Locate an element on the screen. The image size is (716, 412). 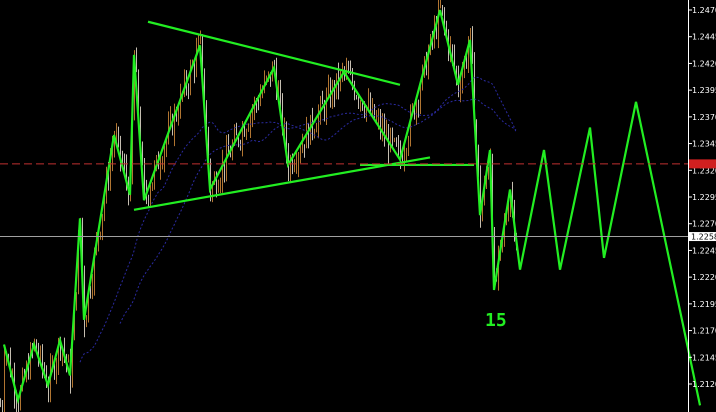
current-price-box is located at coordinates (702, 237).